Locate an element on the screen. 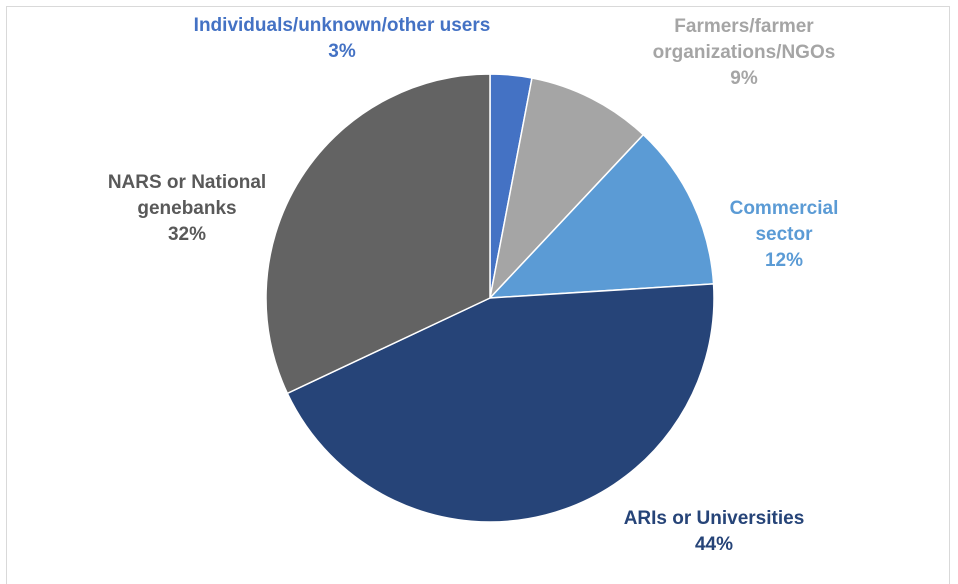  slice-label-4: NARS or National genebanks 32% is located at coordinates (187, 208).